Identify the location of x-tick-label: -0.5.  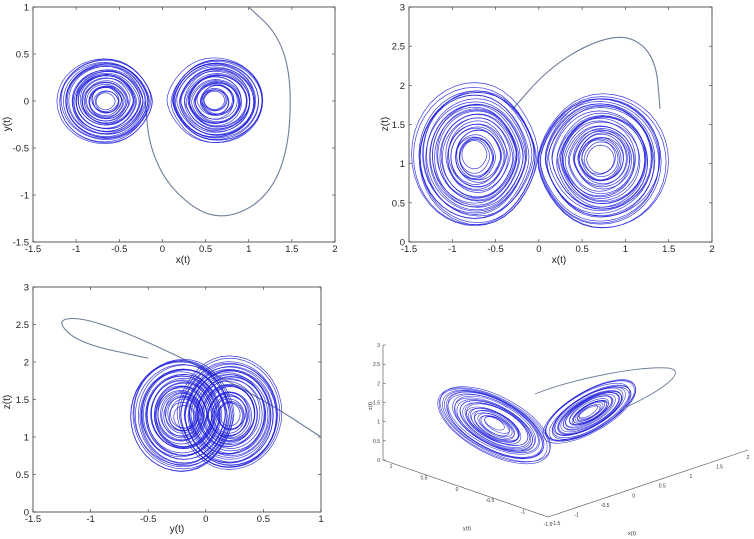
(495, 249).